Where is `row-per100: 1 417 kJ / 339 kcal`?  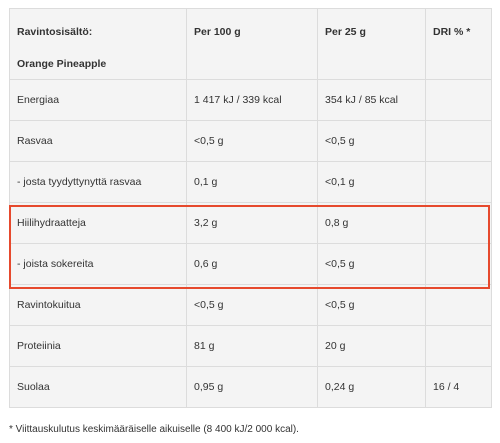 row-per100: 1 417 kJ / 339 kcal is located at coordinates (252, 100).